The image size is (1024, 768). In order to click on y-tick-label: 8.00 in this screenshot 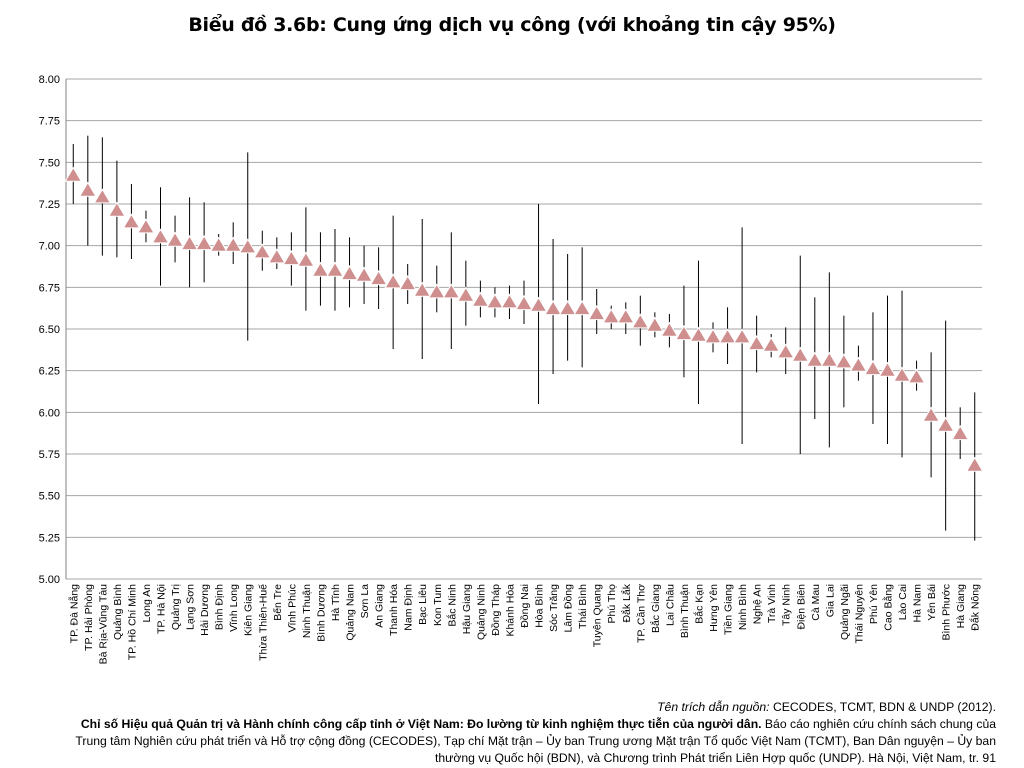, I will do `click(49, 80)`.